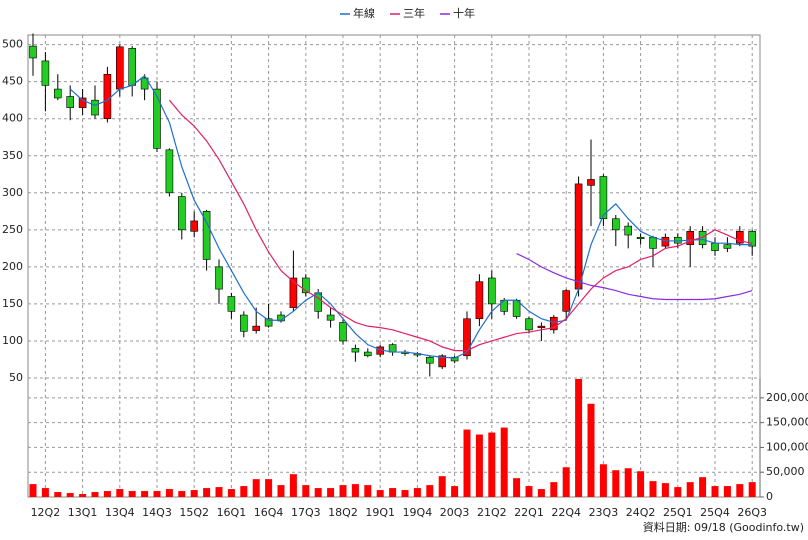 Image resolution: width=808 pixels, height=540 pixels. What do you see at coordinates (232, 512) in the screenshot?
I see `x-tick-label: 16Q1` at bounding box center [232, 512].